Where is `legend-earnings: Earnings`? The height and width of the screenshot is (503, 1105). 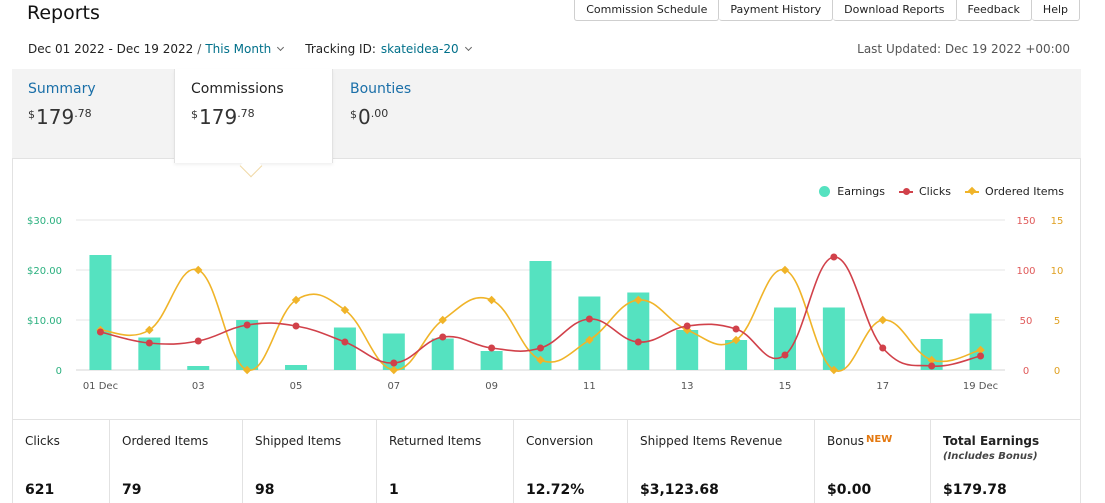 legend-earnings: Earnings is located at coordinates (852, 191).